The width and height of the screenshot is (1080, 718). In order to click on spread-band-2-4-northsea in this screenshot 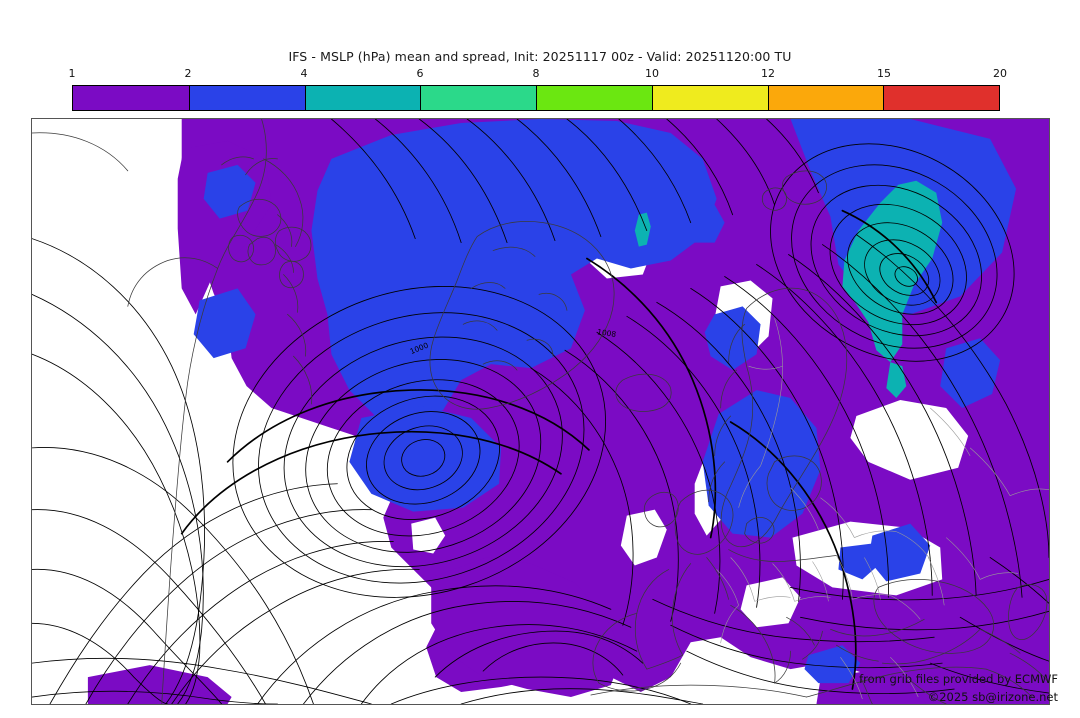, I will do `click(732, 338)`.